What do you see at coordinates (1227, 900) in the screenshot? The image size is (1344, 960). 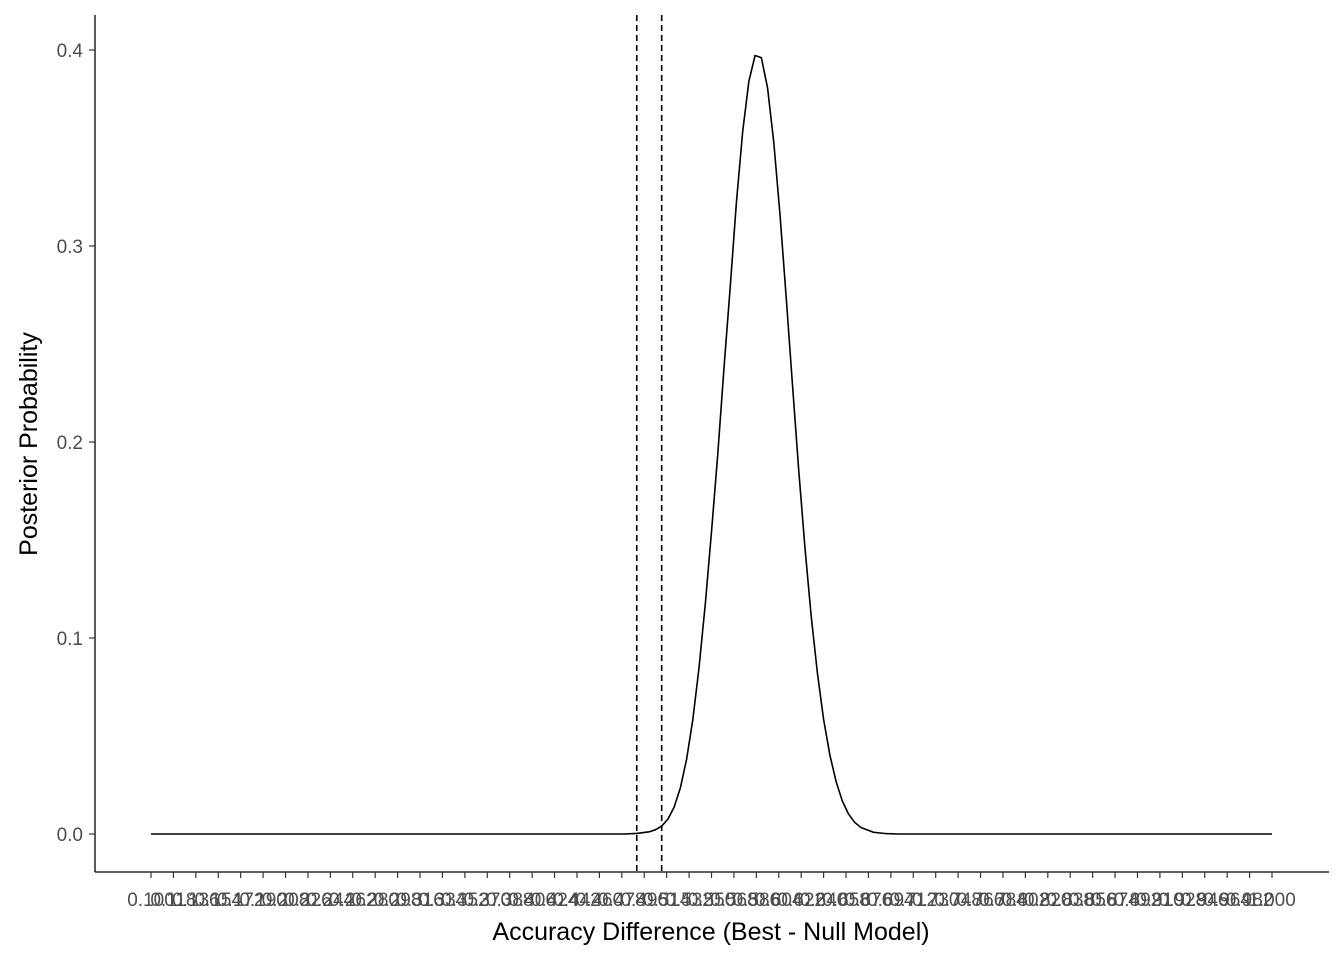 I see `x-tick-label: 0.964` at bounding box center [1227, 900].